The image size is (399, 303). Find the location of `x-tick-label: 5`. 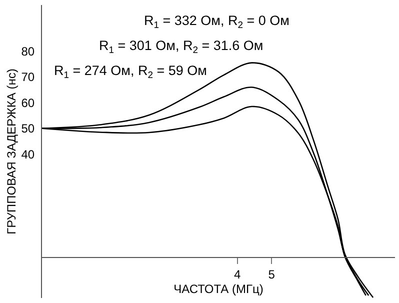

x-tick-label: 5 is located at coordinates (272, 274).